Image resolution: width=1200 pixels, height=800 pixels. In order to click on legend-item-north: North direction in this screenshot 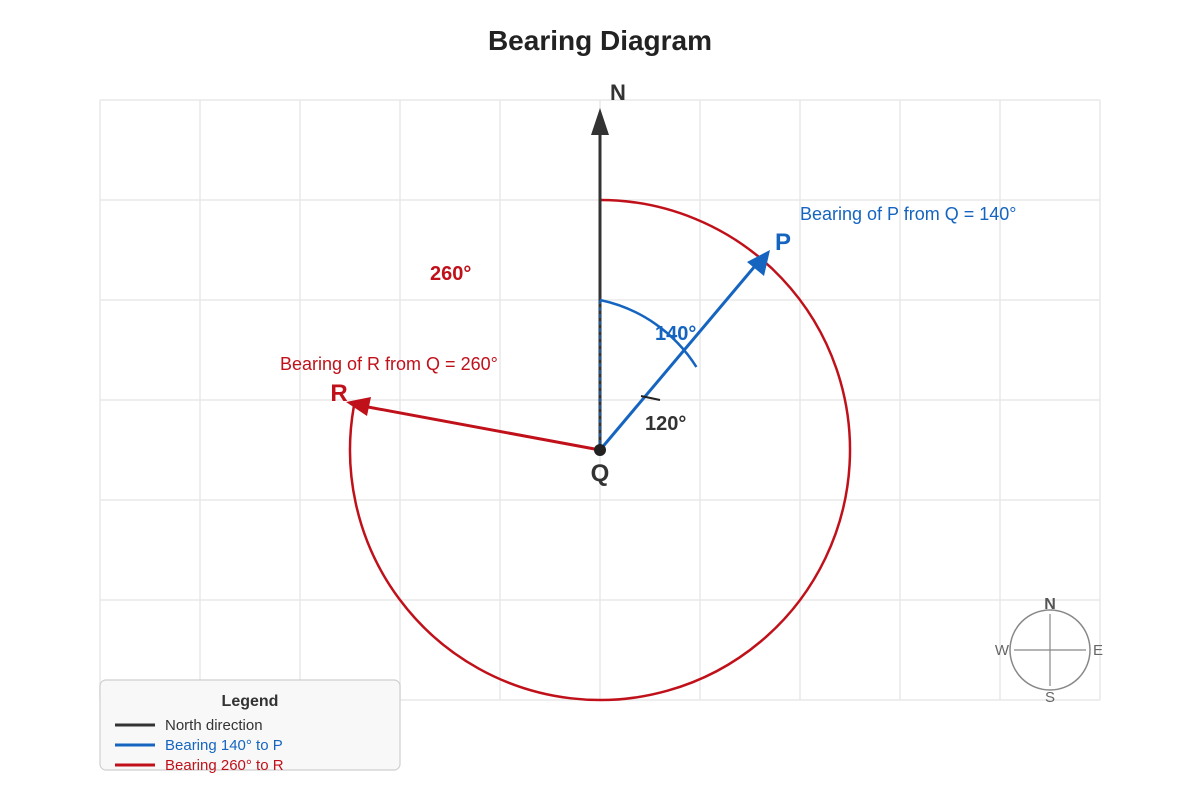, I will do `click(214, 725)`.